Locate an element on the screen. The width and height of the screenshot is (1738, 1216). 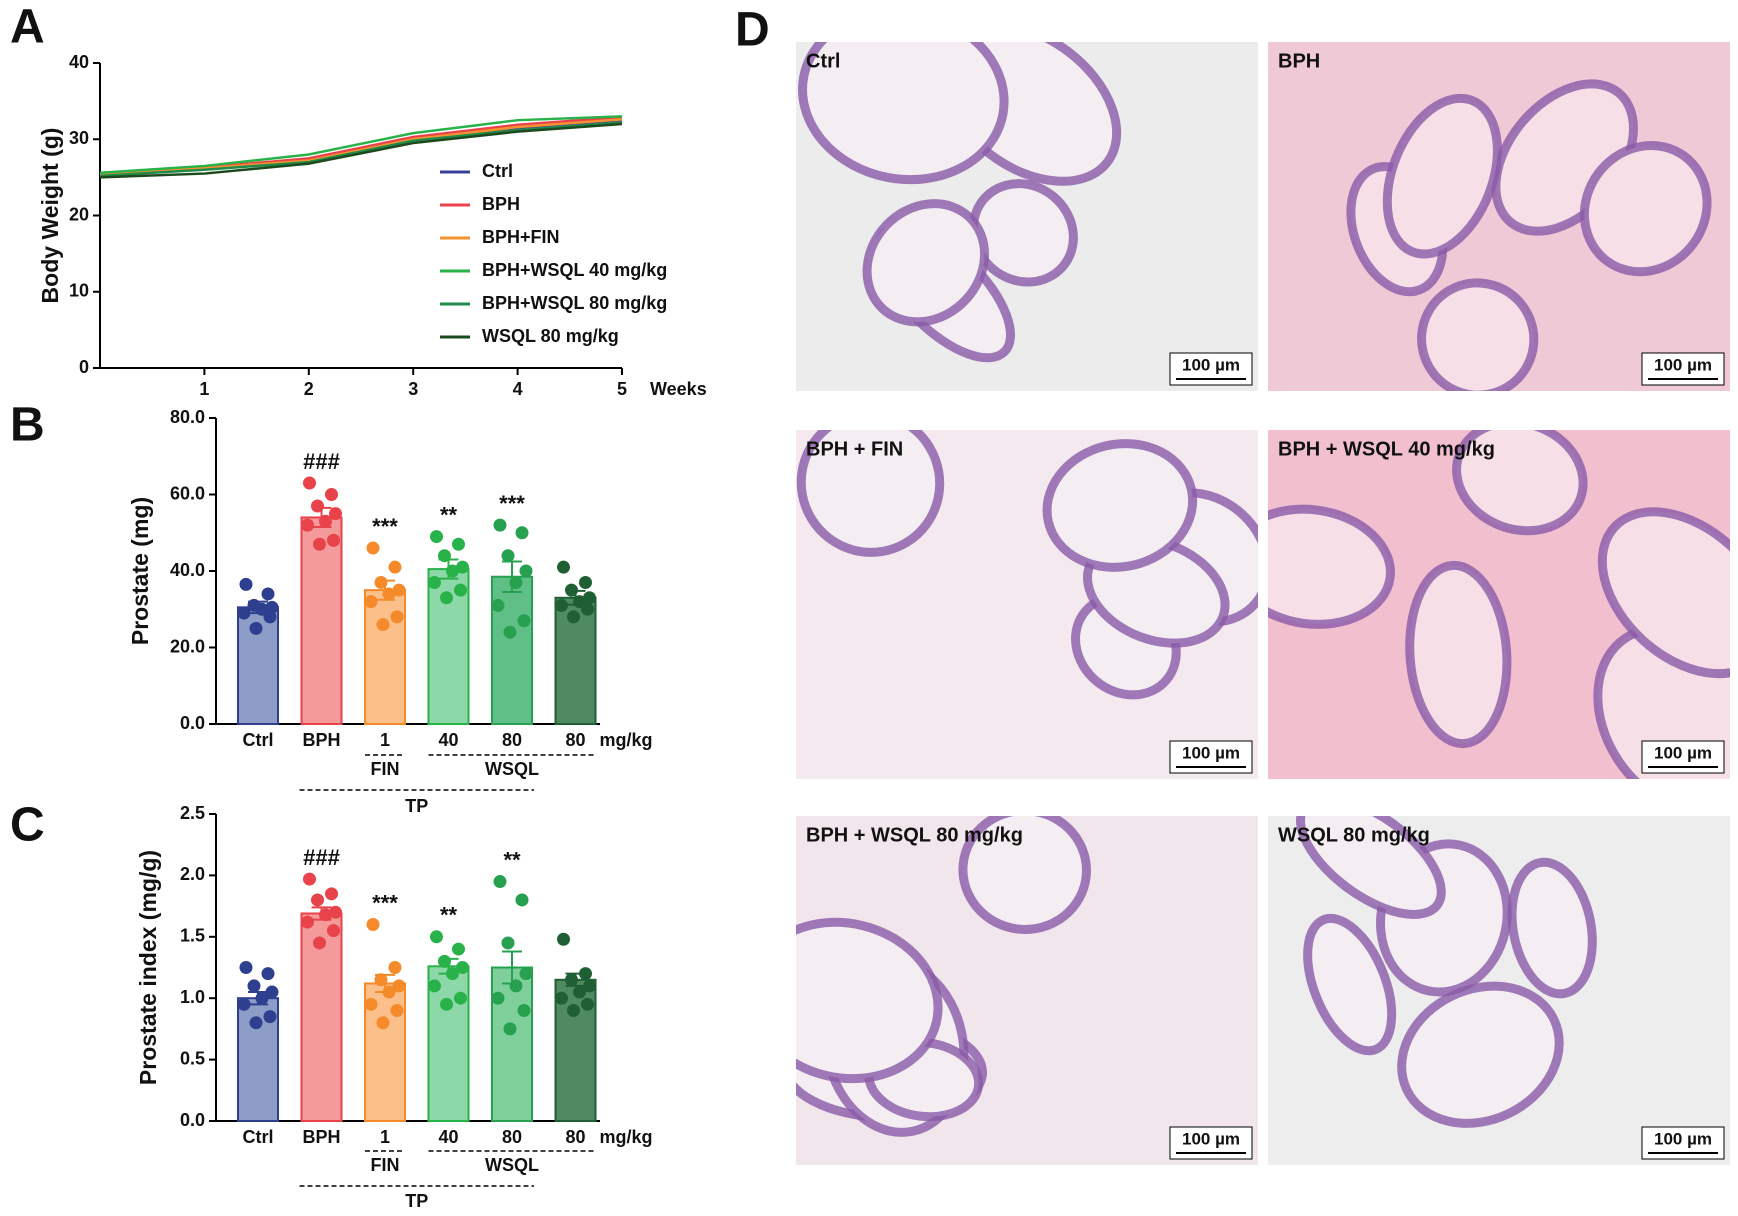
y-tick-label: 40.0 is located at coordinates (187, 570).